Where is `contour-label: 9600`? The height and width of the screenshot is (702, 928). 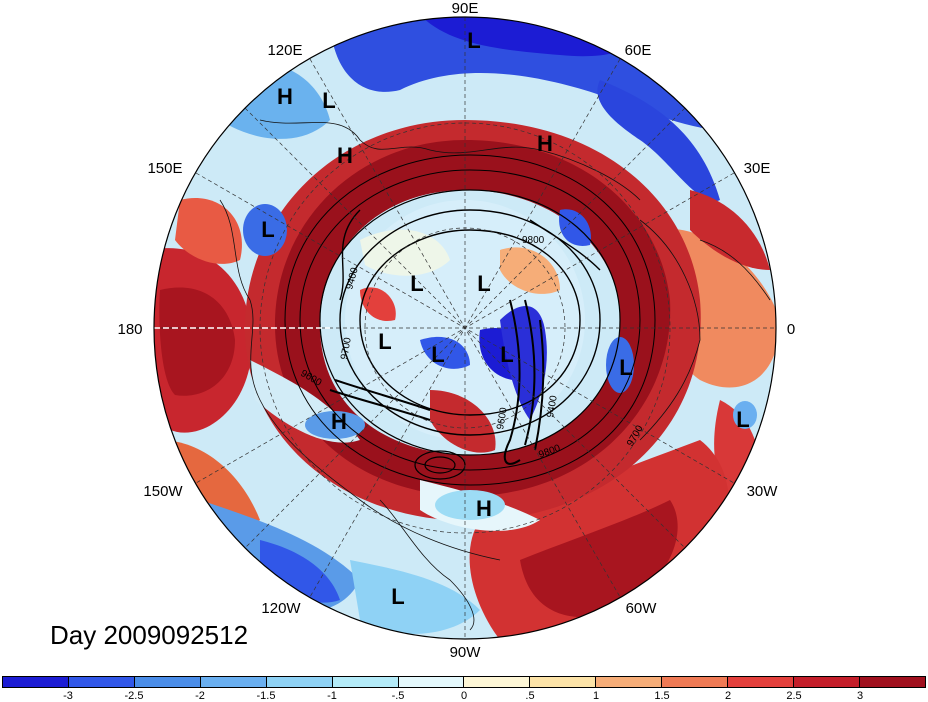
contour-label: 9600 is located at coordinates (502, 418).